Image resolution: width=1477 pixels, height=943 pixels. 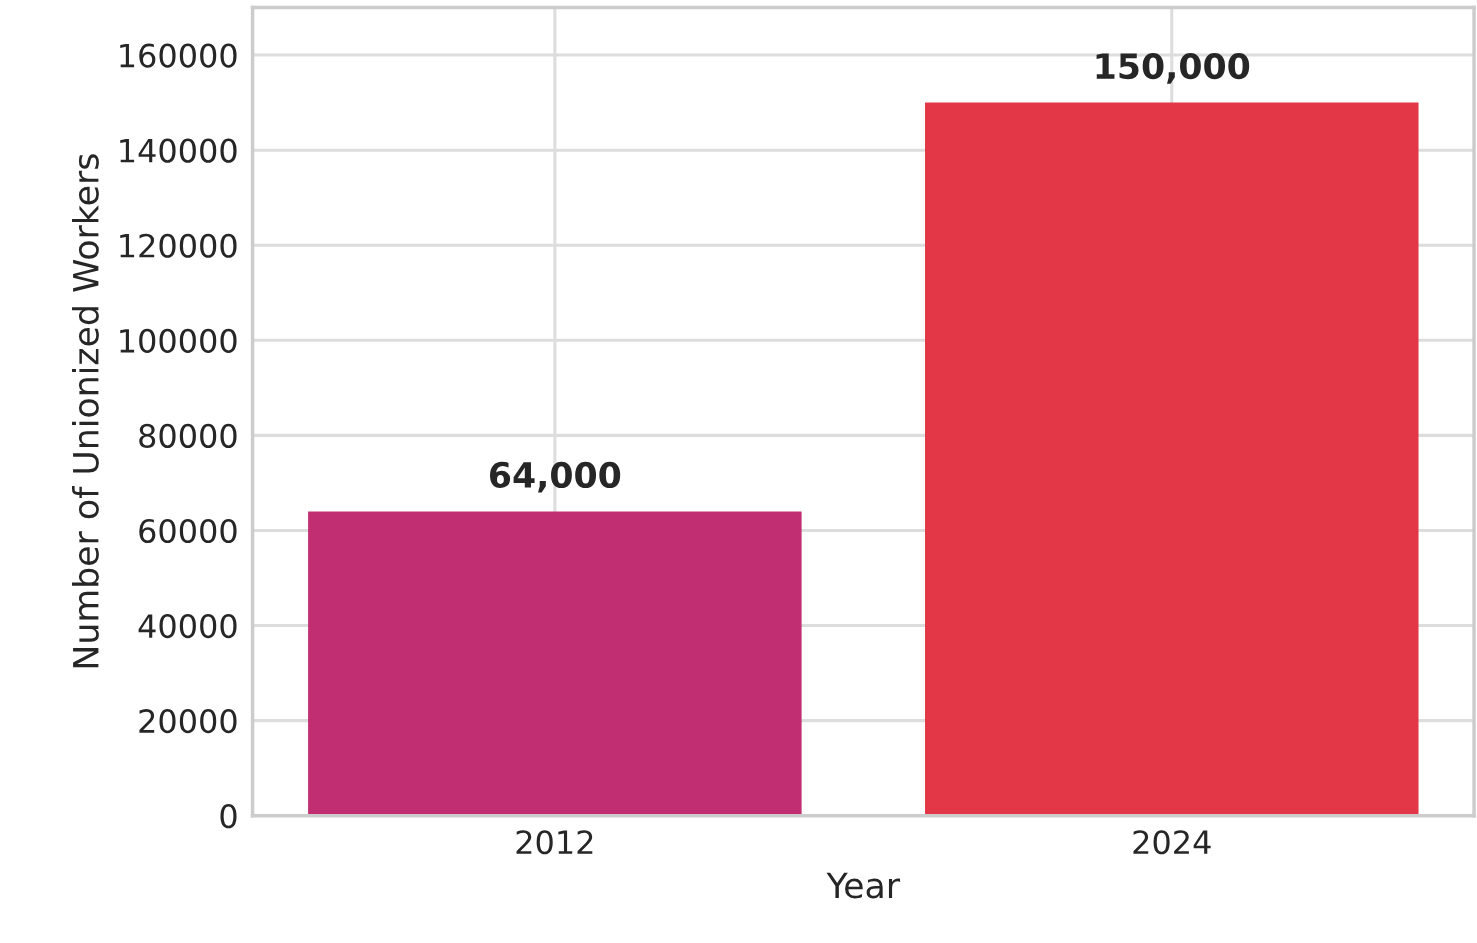 What do you see at coordinates (188, 531) in the screenshot?
I see `y-tick-label: 60000` at bounding box center [188, 531].